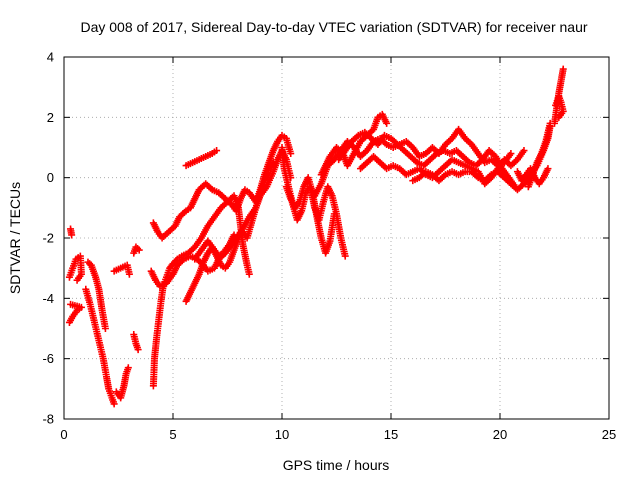 The width and height of the screenshot is (640, 480). What do you see at coordinates (172, 434) in the screenshot?
I see `x-tick-label: 5` at bounding box center [172, 434].